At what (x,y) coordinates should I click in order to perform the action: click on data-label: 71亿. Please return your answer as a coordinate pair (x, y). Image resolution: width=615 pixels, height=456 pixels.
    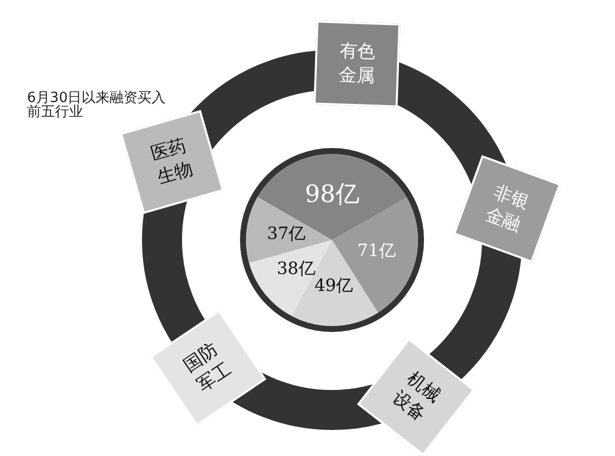
    Looking at the image, I should click on (376, 251).